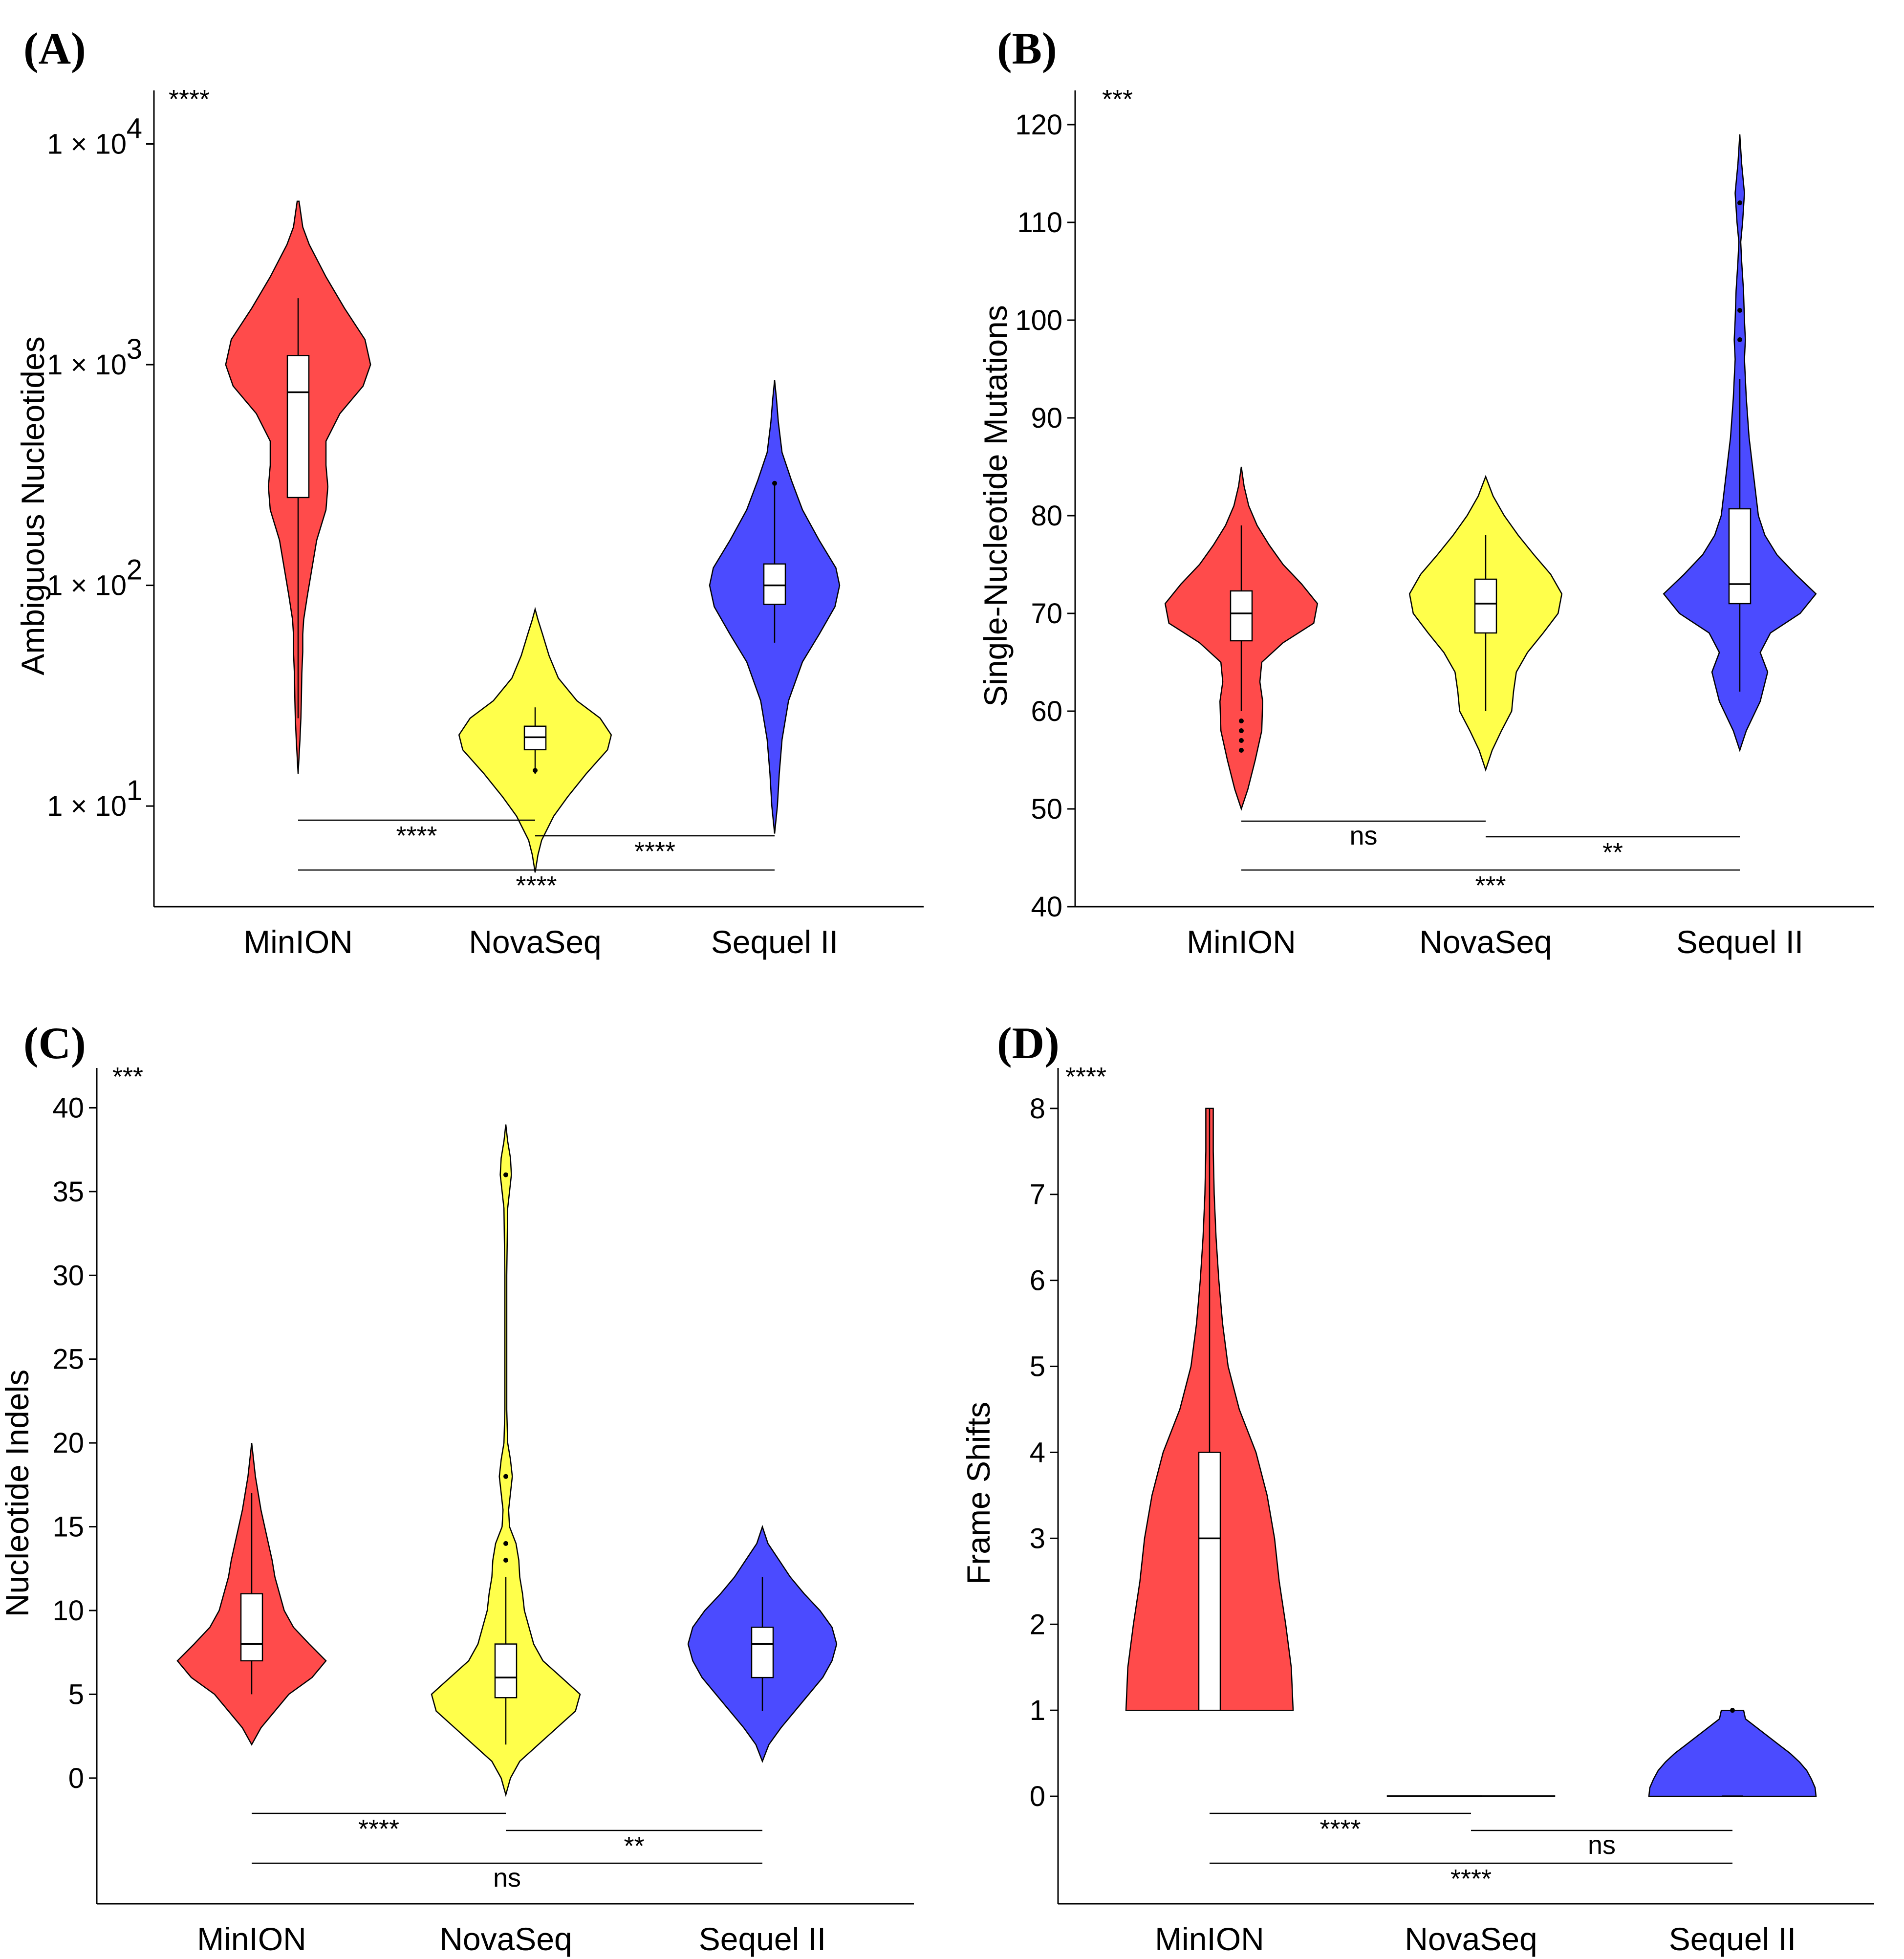 The height and width of the screenshot is (1959, 1904). I want to click on y-tick-label: 10, so click(68, 1611).